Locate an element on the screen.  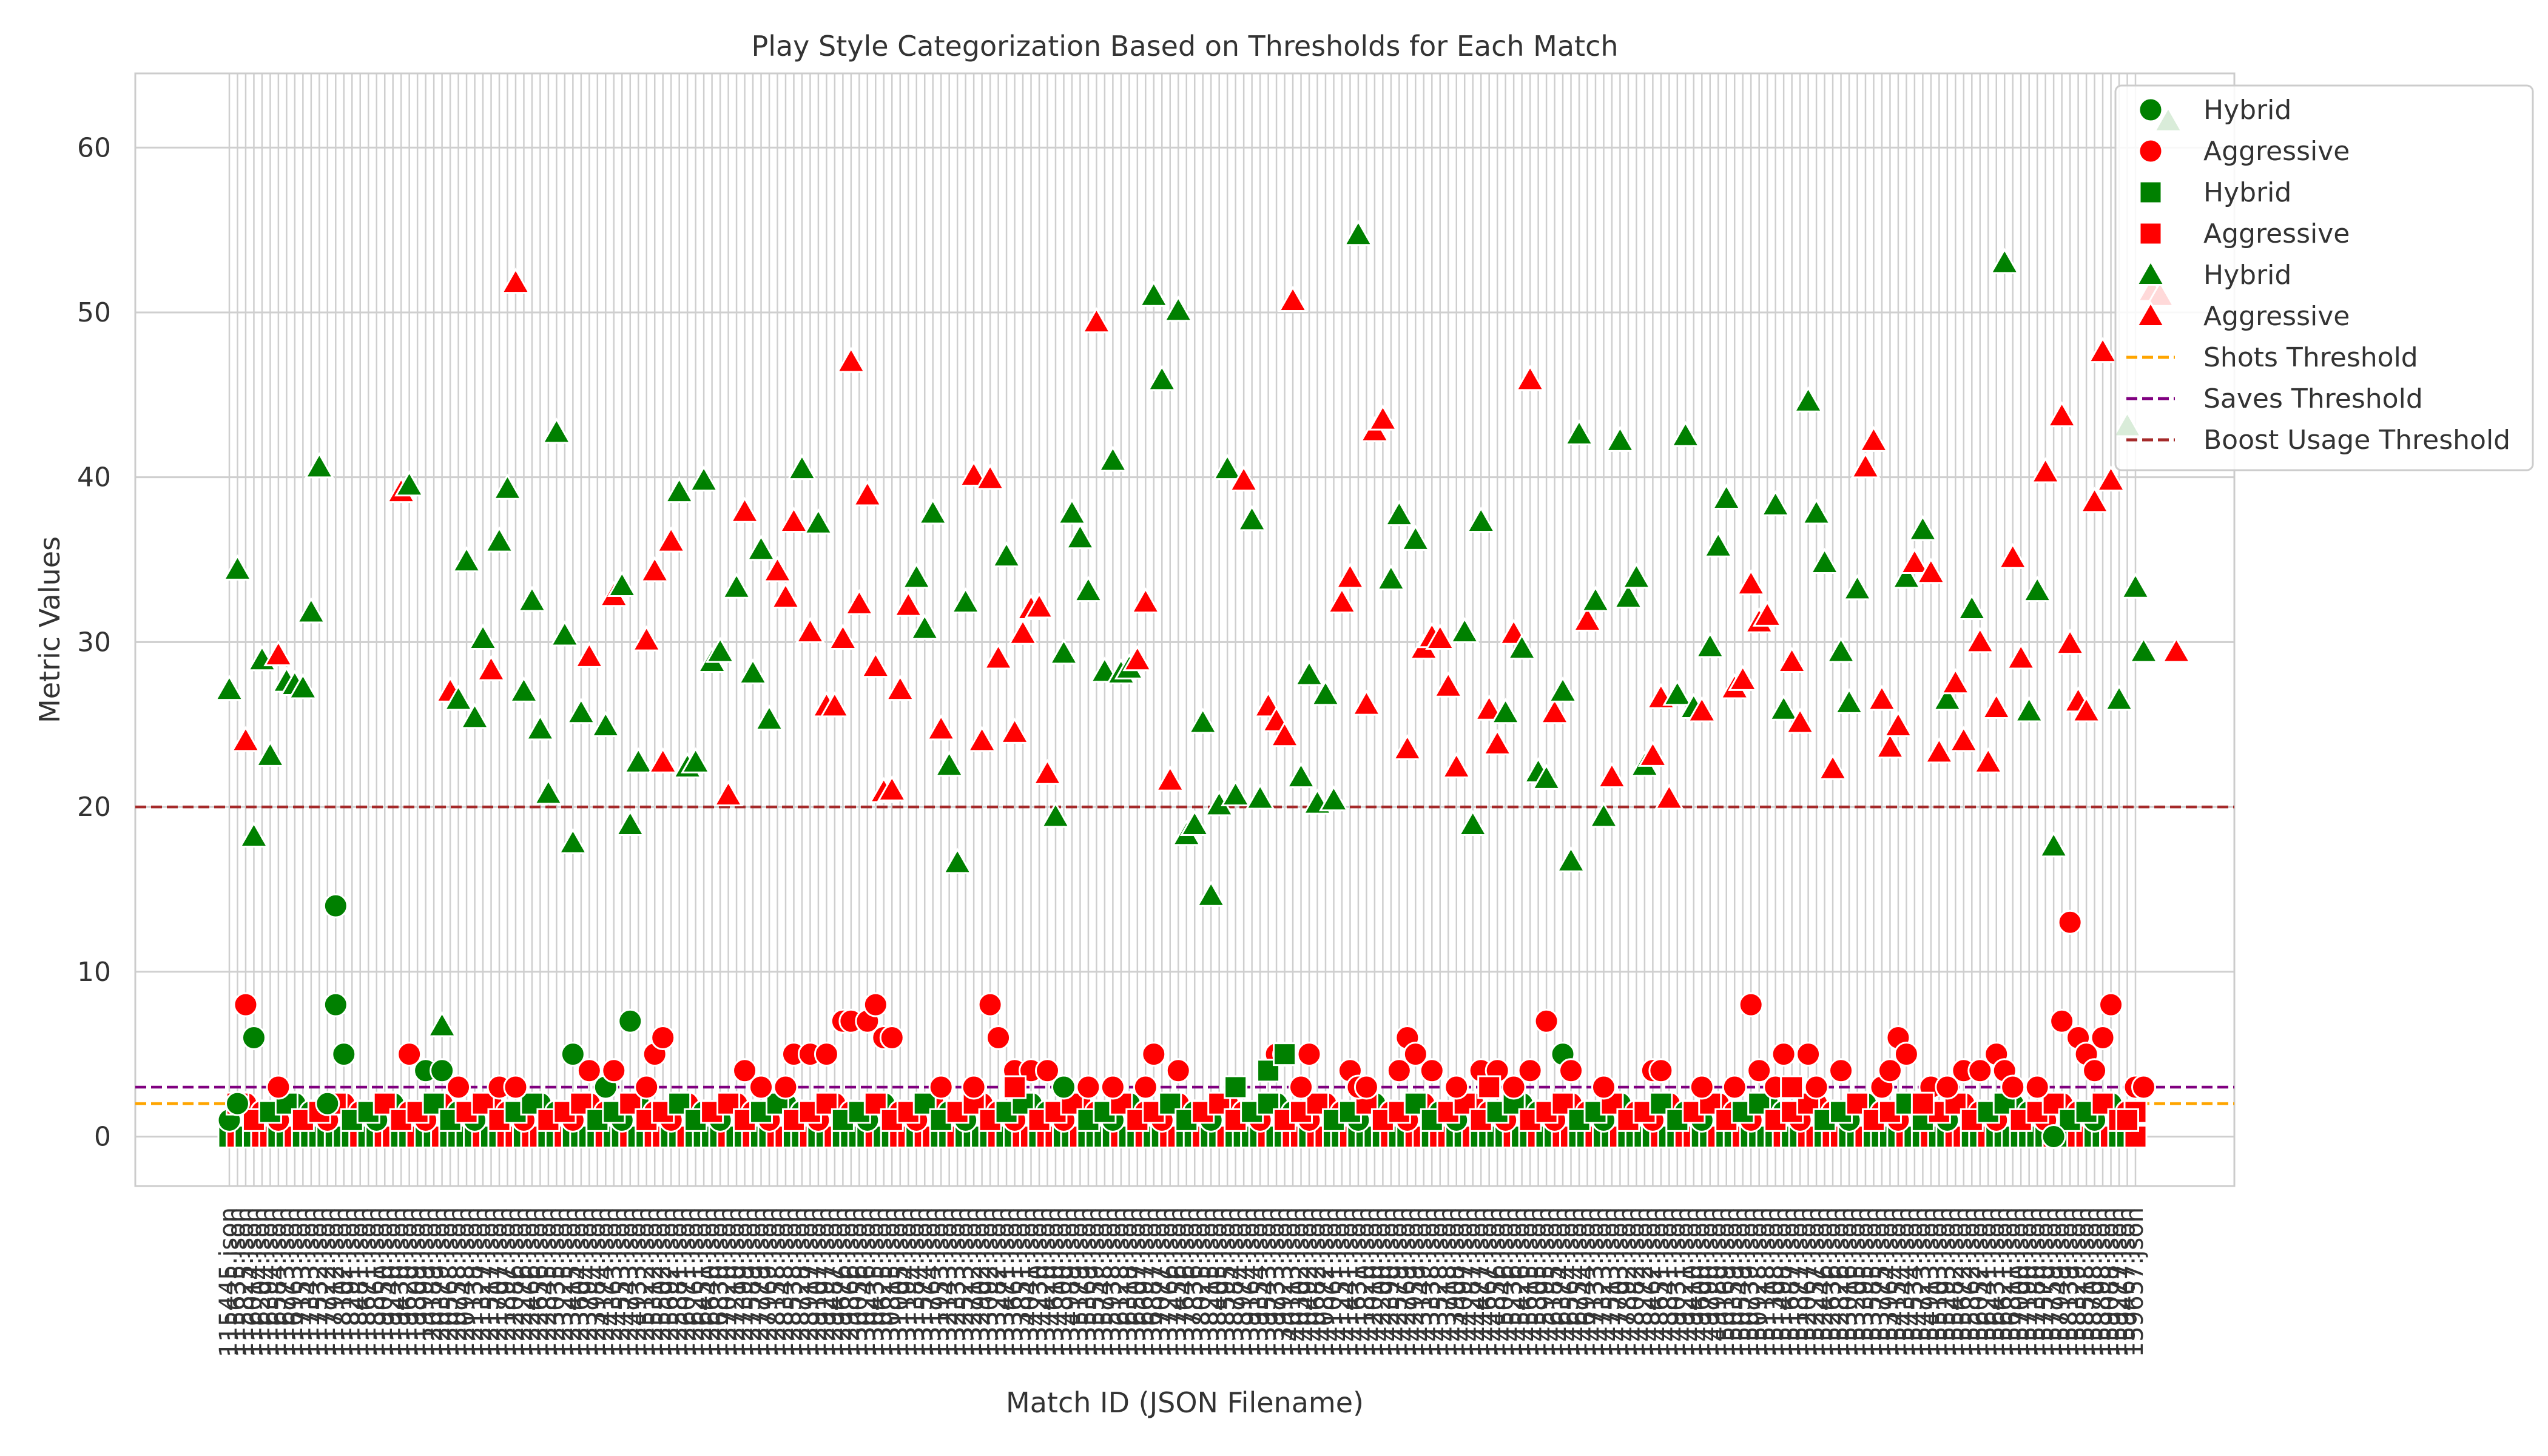
x-tick-label: 135179.json is located at coordinates (1079, 1282).